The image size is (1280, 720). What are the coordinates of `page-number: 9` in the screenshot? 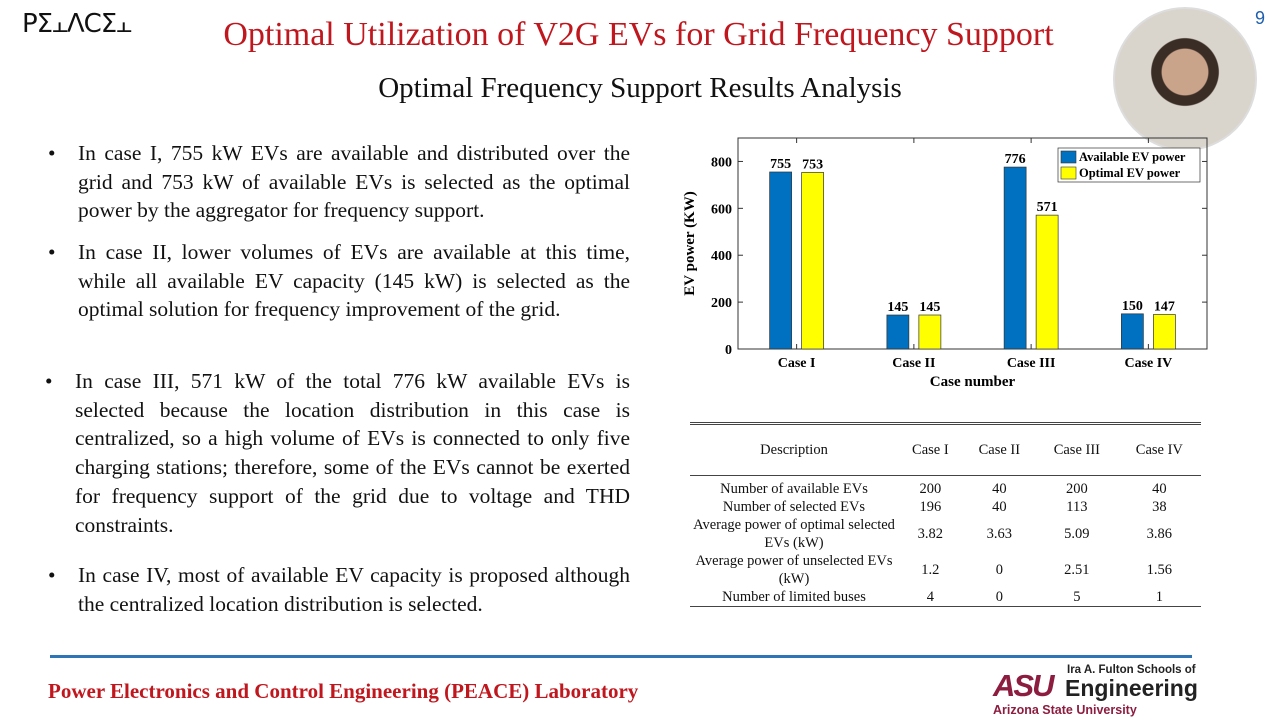 It's located at (1260, 18).